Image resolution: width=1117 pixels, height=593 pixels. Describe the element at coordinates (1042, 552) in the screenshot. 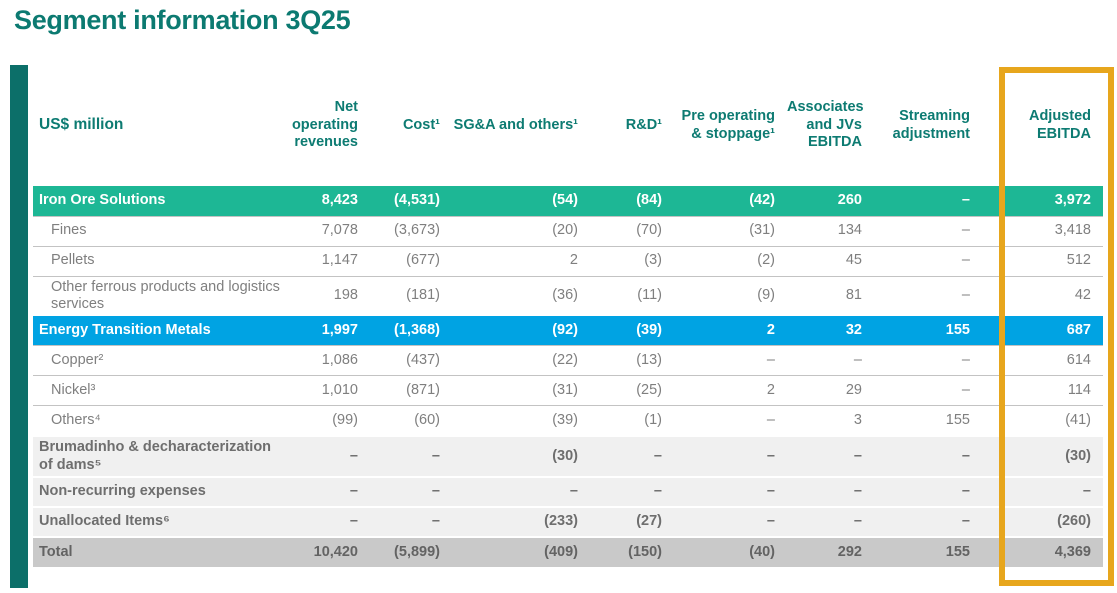

I see `table-cell: 4,369` at that location.